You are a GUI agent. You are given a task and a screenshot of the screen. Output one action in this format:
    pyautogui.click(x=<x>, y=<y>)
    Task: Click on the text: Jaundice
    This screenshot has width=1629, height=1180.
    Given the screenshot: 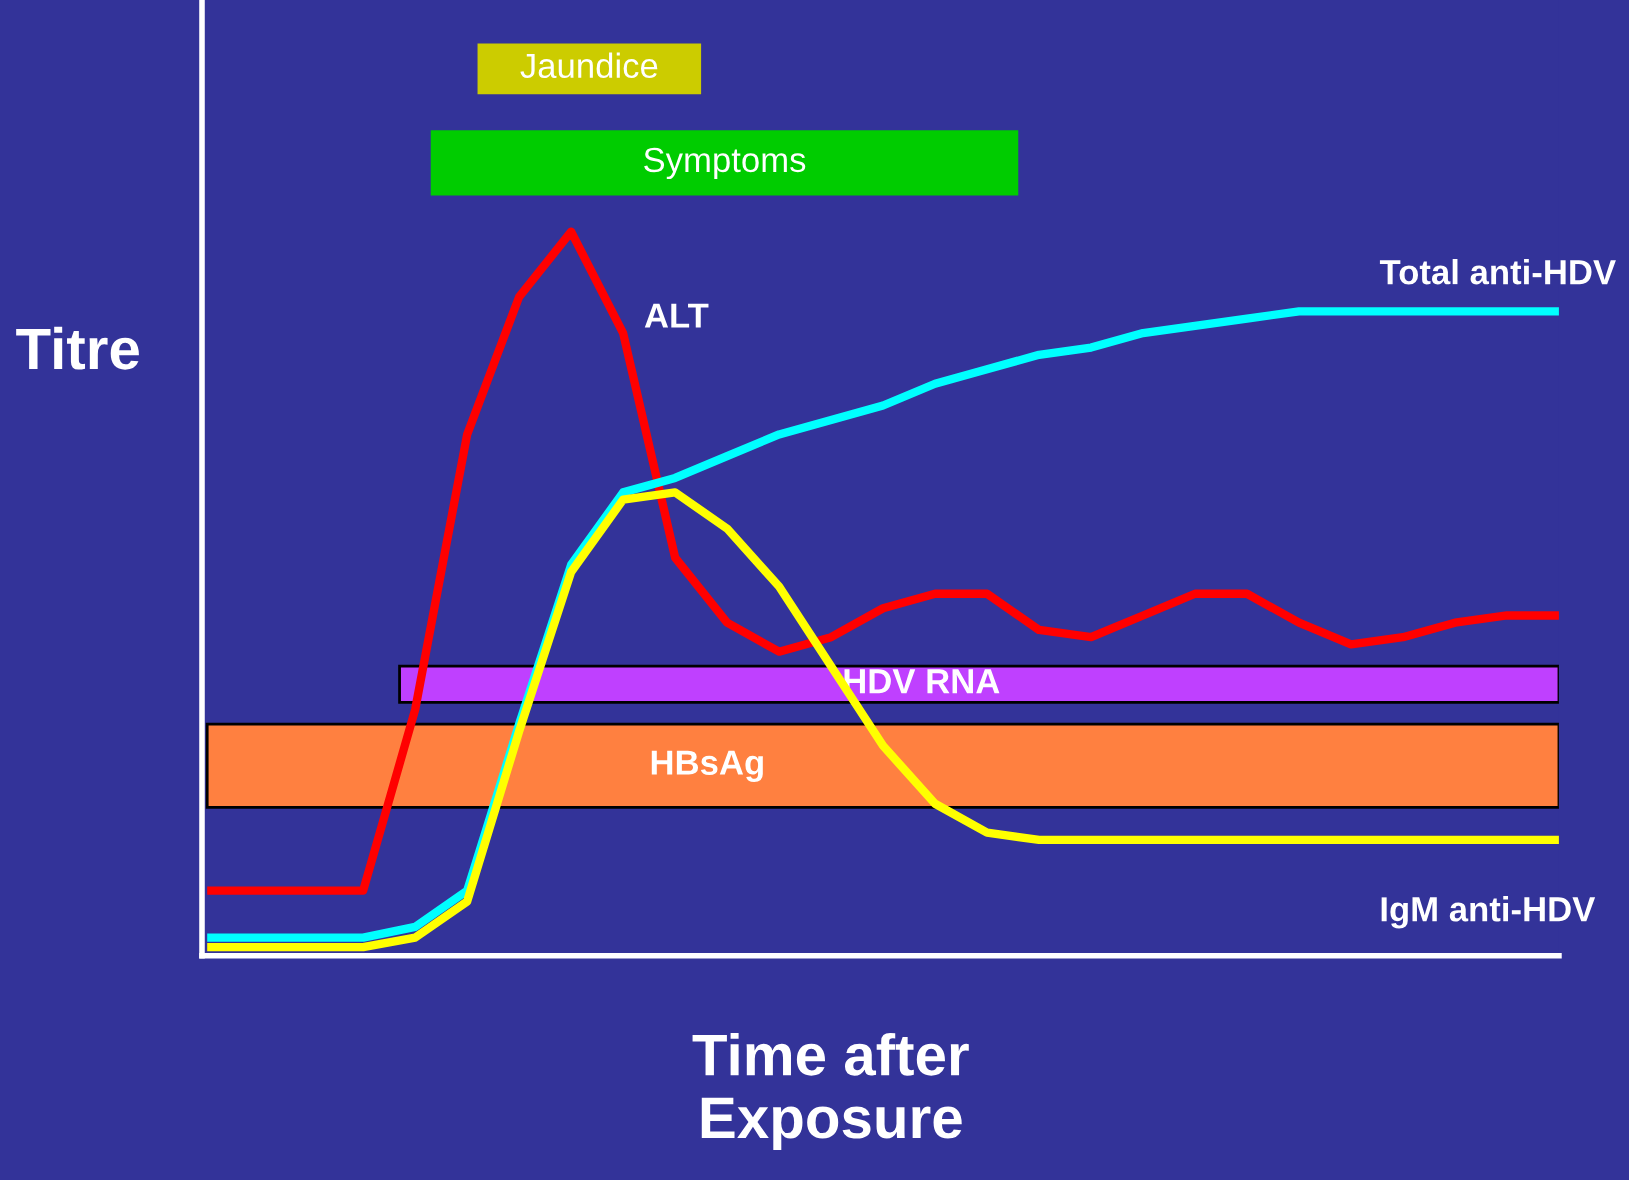 What is the action you would take?
    pyautogui.click(x=589, y=65)
    